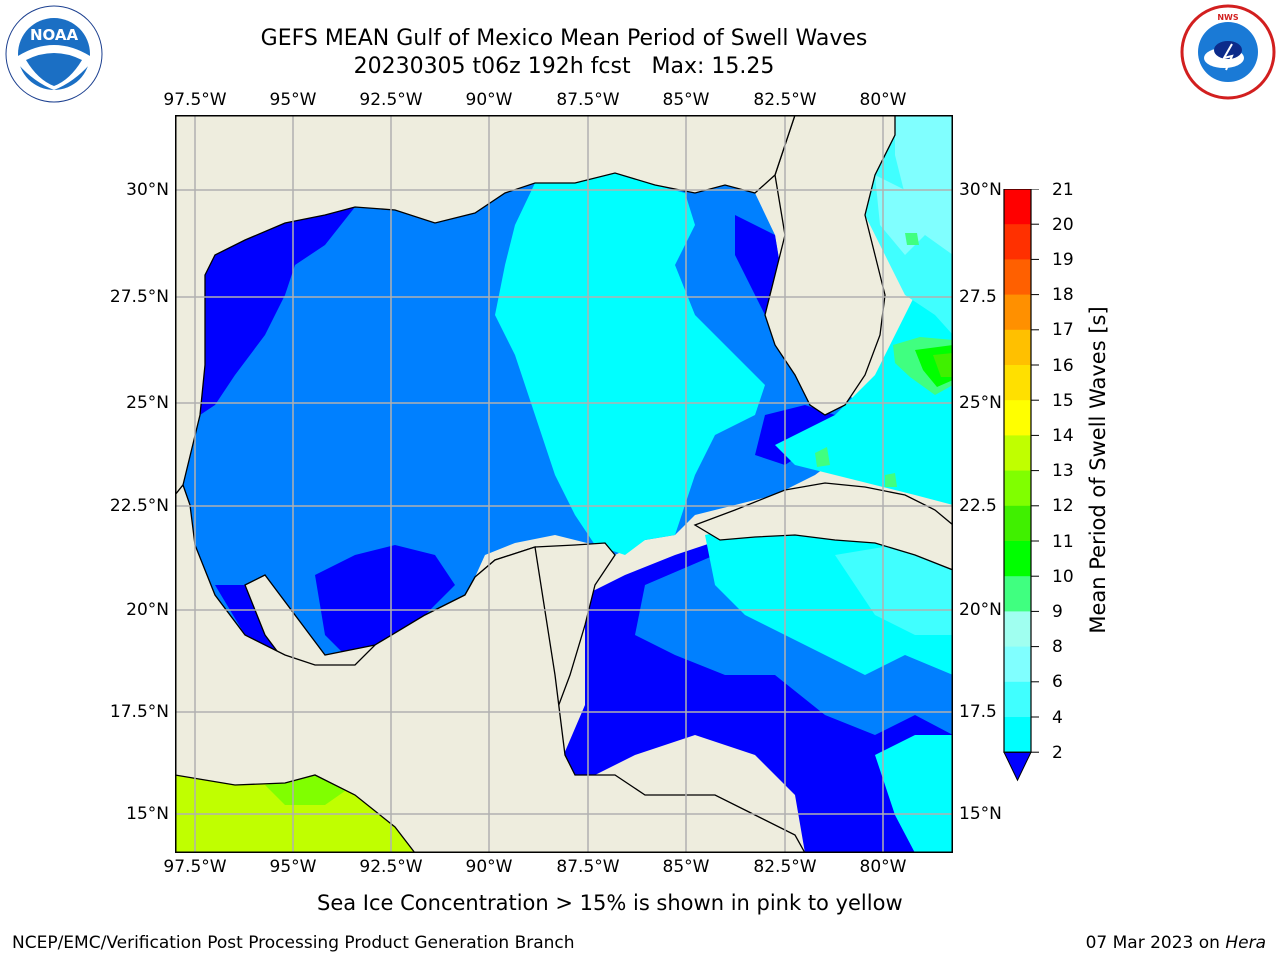  Describe the element at coordinates (1063, 225) in the screenshot. I see `colorbar-tick-label: 20` at that location.